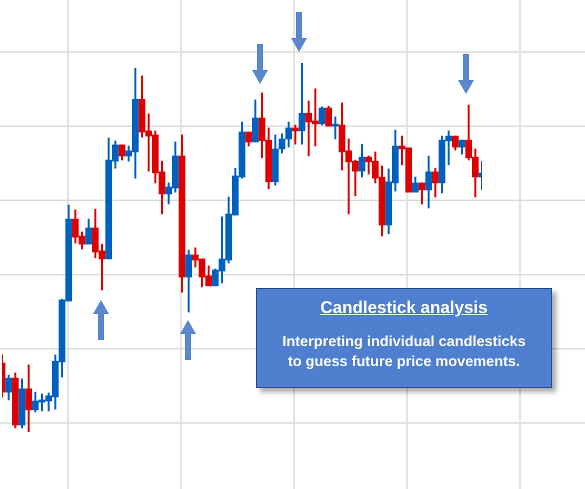 The image size is (585, 489). I want to click on callout-box: Candlestick analysis Interpreting individual candlesticks to guess future price movements., so click(404, 338).